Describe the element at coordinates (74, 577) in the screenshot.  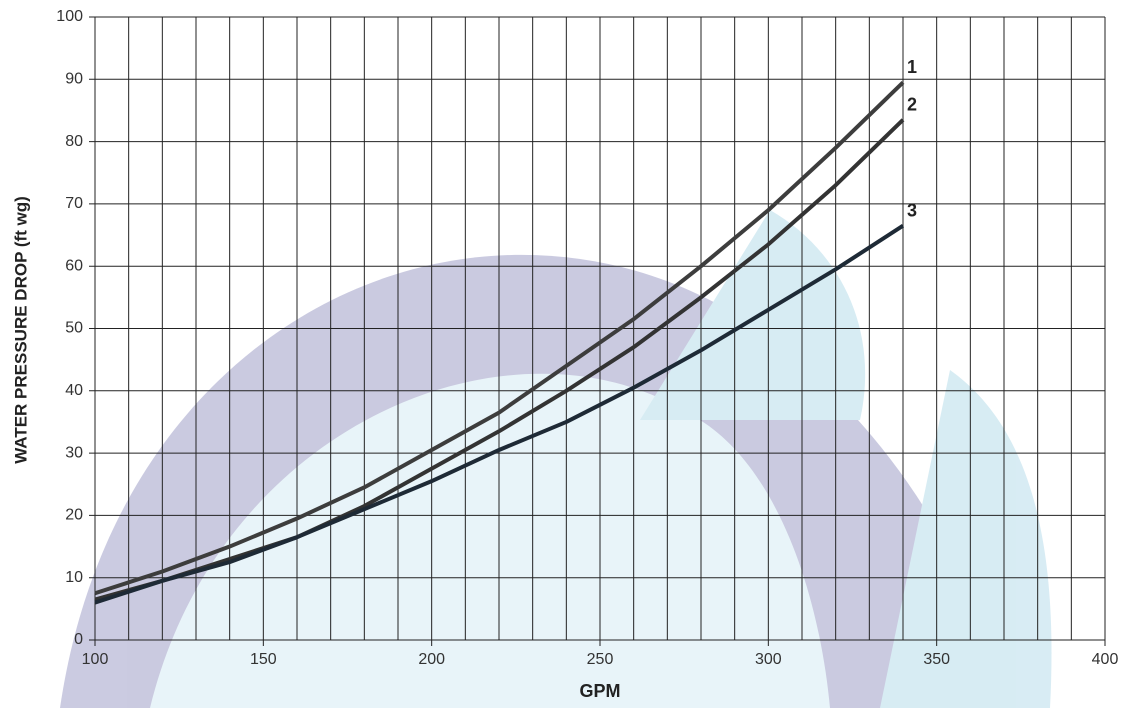
I see `y-tick-label: 10` at that location.